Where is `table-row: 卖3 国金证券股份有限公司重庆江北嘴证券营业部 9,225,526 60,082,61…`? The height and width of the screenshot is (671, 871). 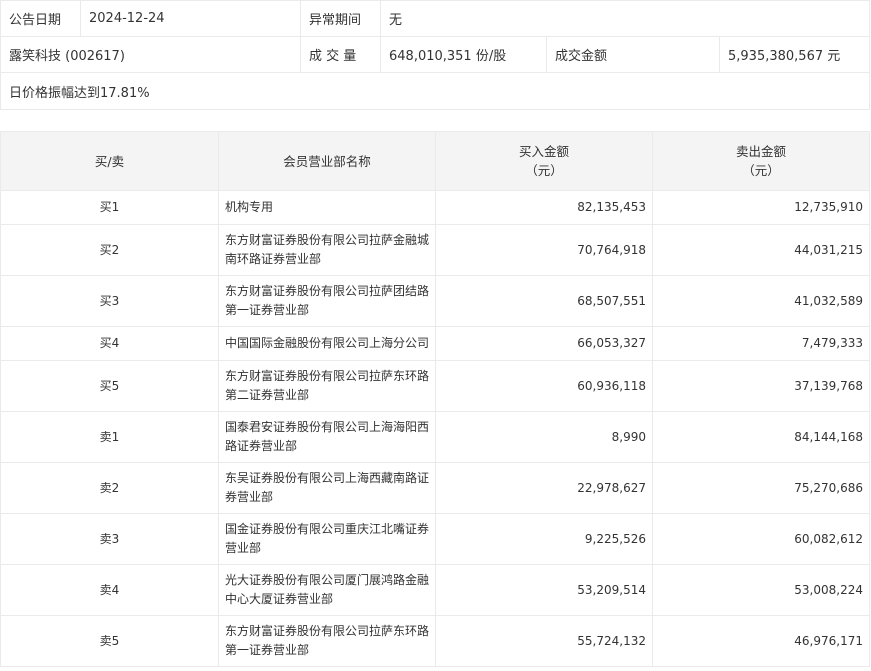 table-row: 卖3 国金证券股份有限公司重庆江北嘴证券营业部 9,225,526 60,082,61… is located at coordinates (435, 539).